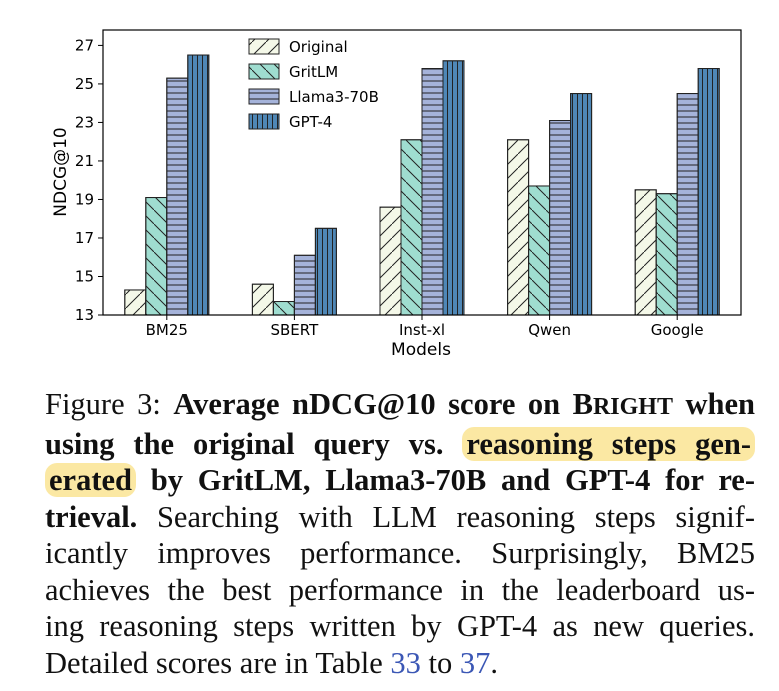 This screenshot has width=779, height=691. What do you see at coordinates (608, 443) in the screenshot?
I see `caption-highlight-1: reasoning steps gen-` at bounding box center [608, 443].